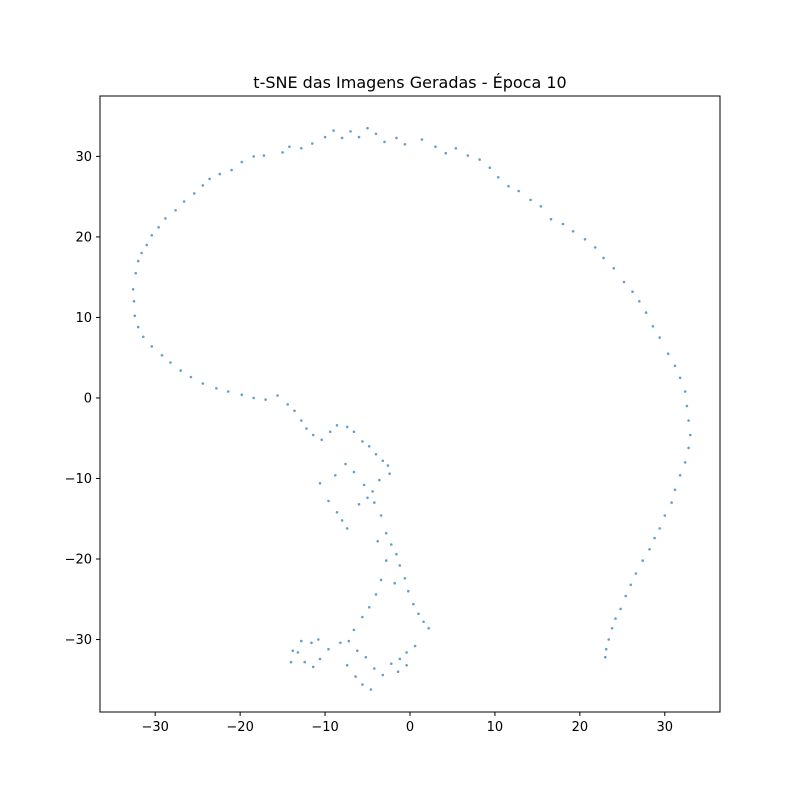 Image resolution: width=800 pixels, height=800 pixels. I want to click on x-tick-label: −10, so click(324, 727).